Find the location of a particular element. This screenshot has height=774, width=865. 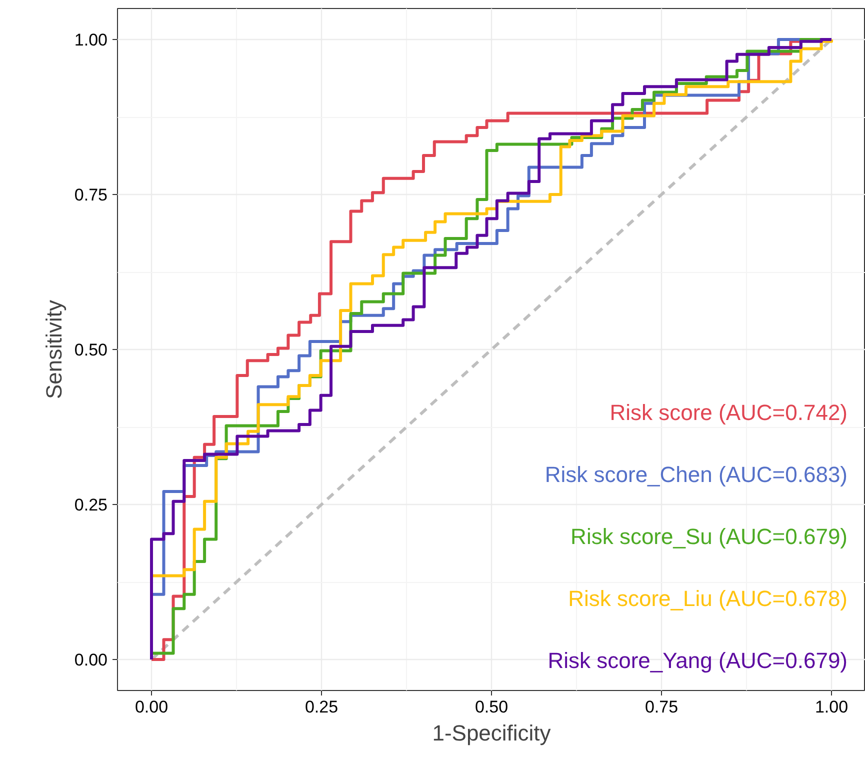

text: Risk score_Su (AUC=0.679) is located at coordinates (709, 536).